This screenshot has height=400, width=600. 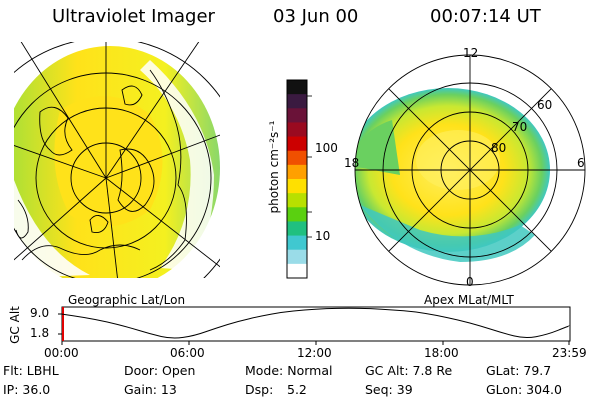 What do you see at coordinates (259, 389) in the screenshot?
I see `status-dsp-label: Dsp:` at bounding box center [259, 389].